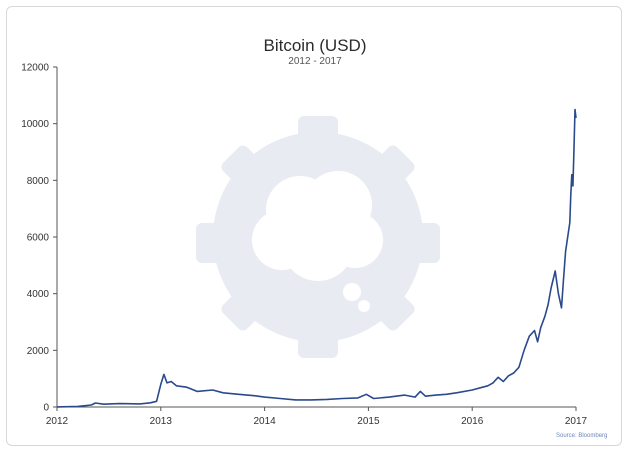  Describe the element at coordinates (315, 61) in the screenshot. I see `chart-subtitle: 2012 - 2017` at that location.